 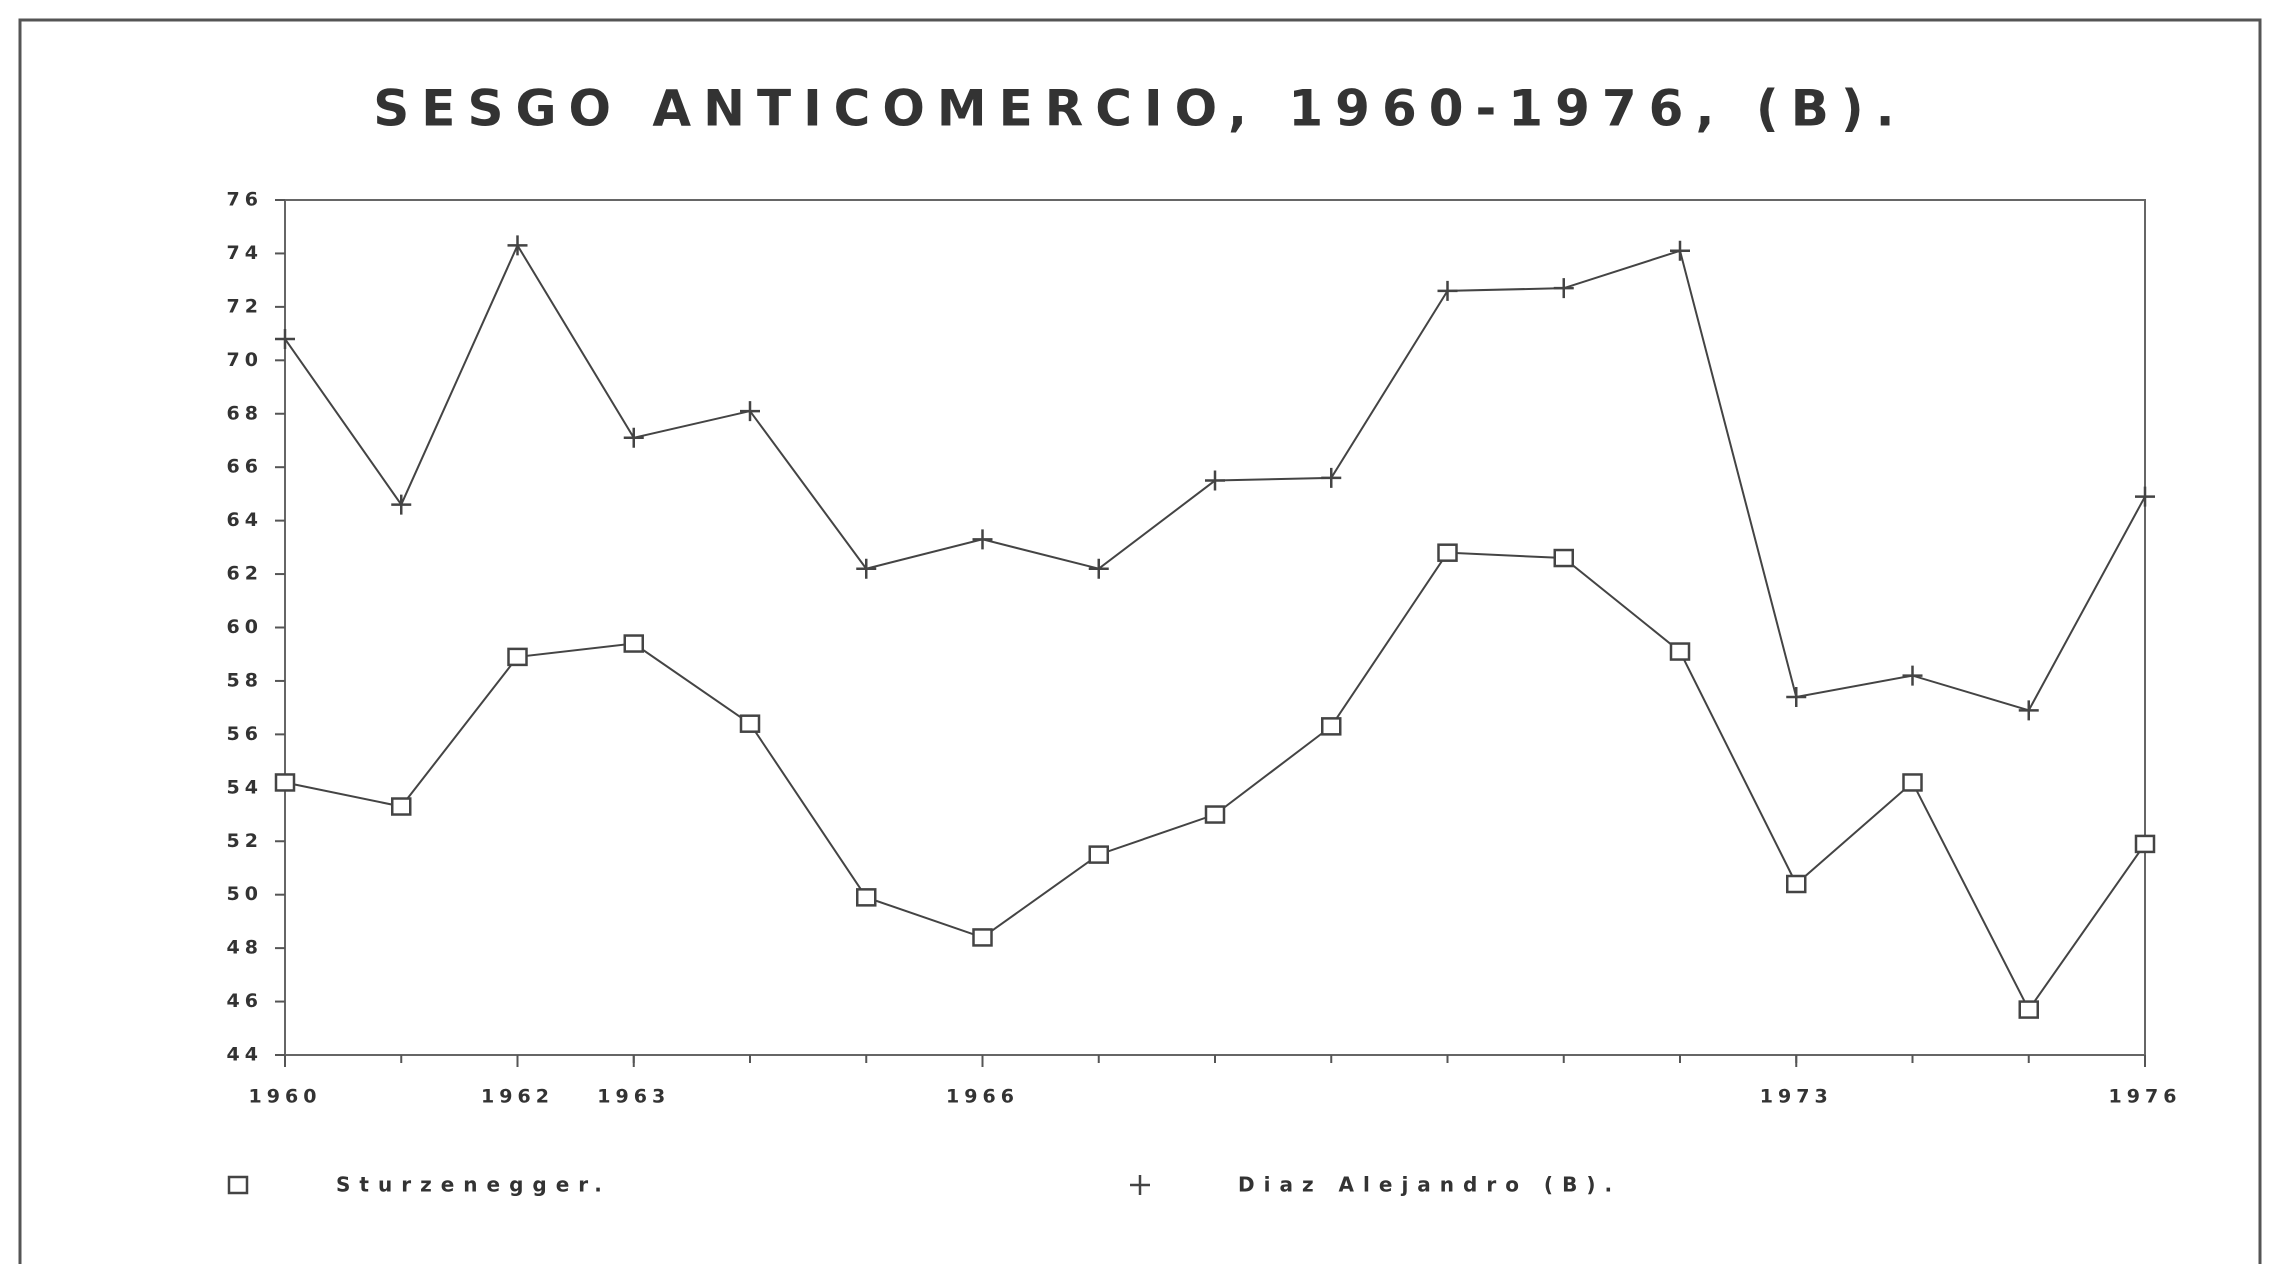 I want to click on chart-title: SESGO ANTICOMERCIO, 1960-1976, (B)., so click(x=1139, y=109).